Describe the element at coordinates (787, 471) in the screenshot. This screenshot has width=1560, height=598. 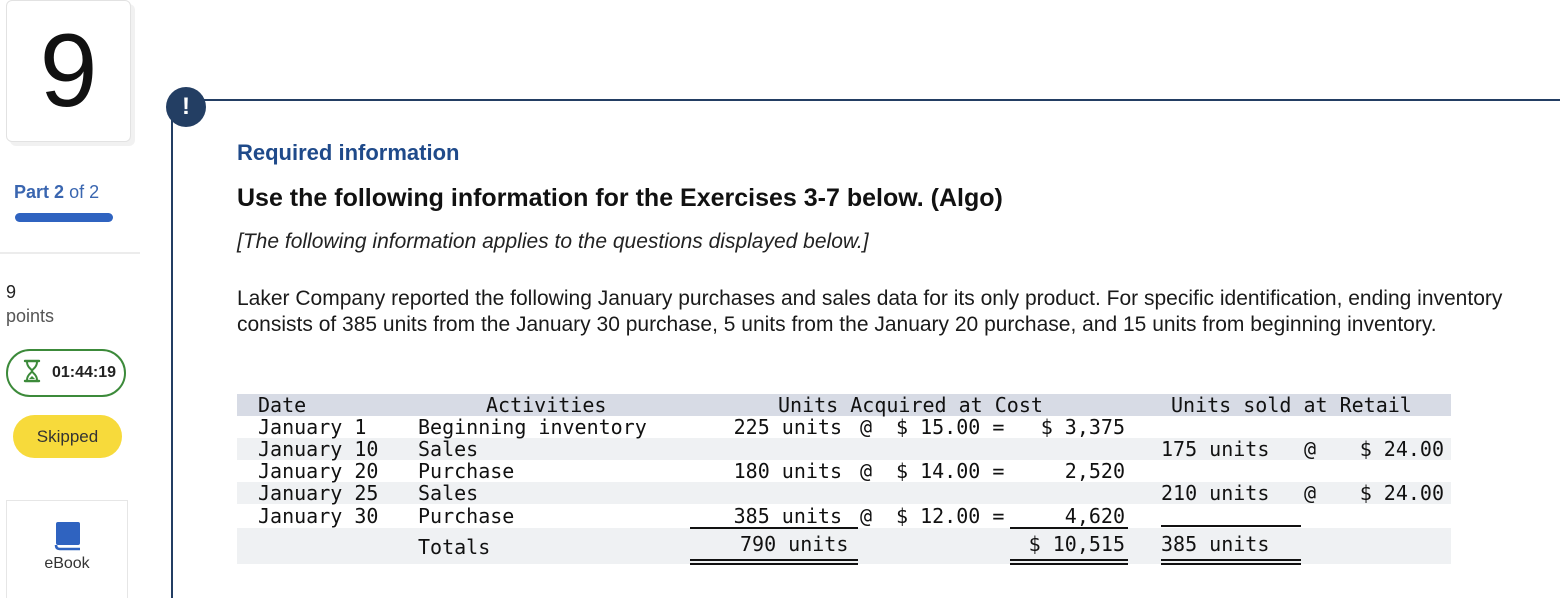
I see `row-acq-units: 180 units` at that location.